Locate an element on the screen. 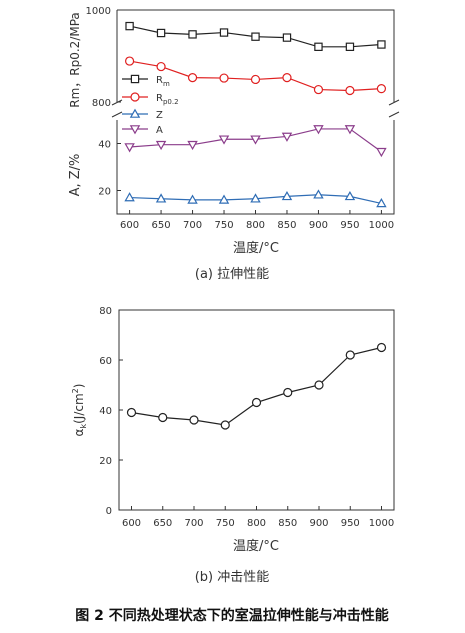  chart-b-subplot-label: (b) 冲击性能 is located at coordinates (232, 577).